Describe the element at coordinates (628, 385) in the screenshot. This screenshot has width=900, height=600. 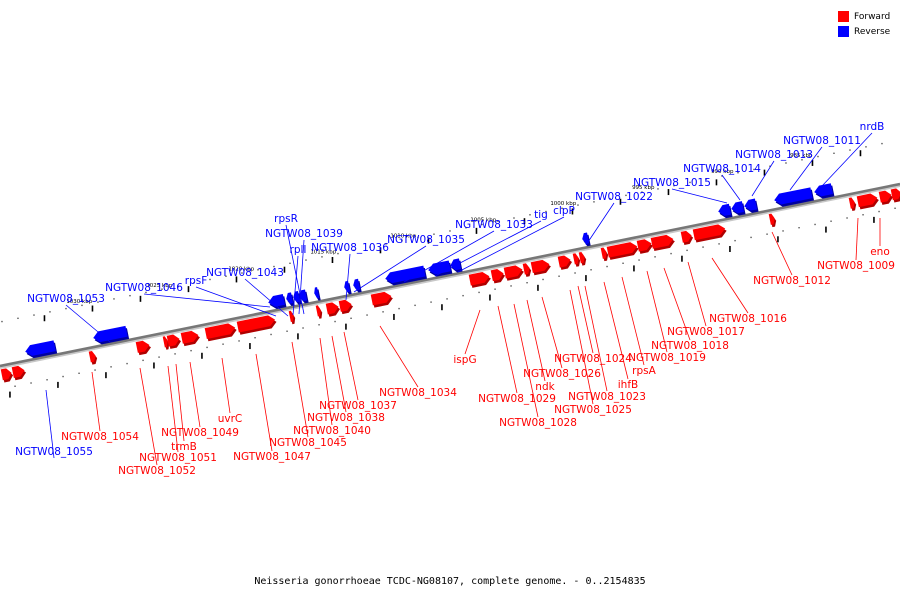
I see `gene-label: ihfB` at that location.